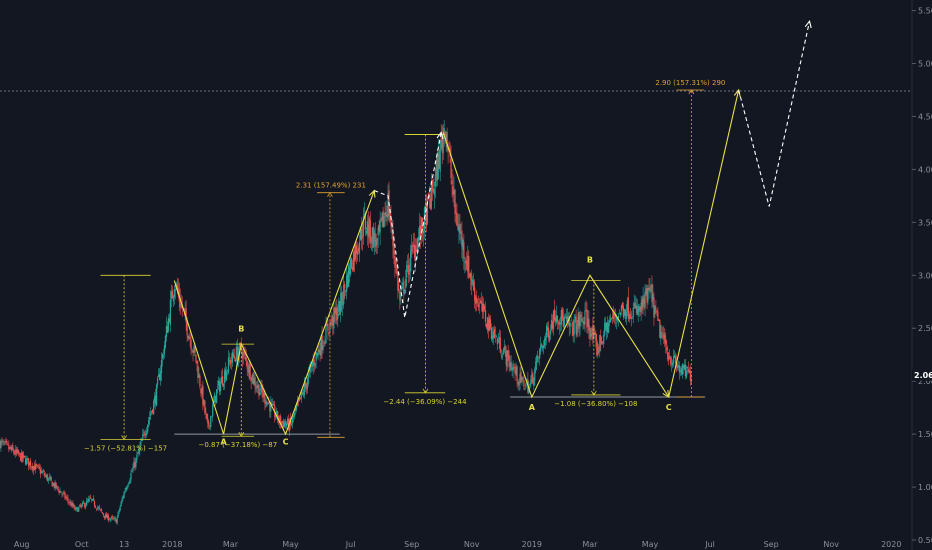 The height and width of the screenshot is (550, 932). What do you see at coordinates (666, 394) in the screenshot?
I see `path-arrowhead` at bounding box center [666, 394].